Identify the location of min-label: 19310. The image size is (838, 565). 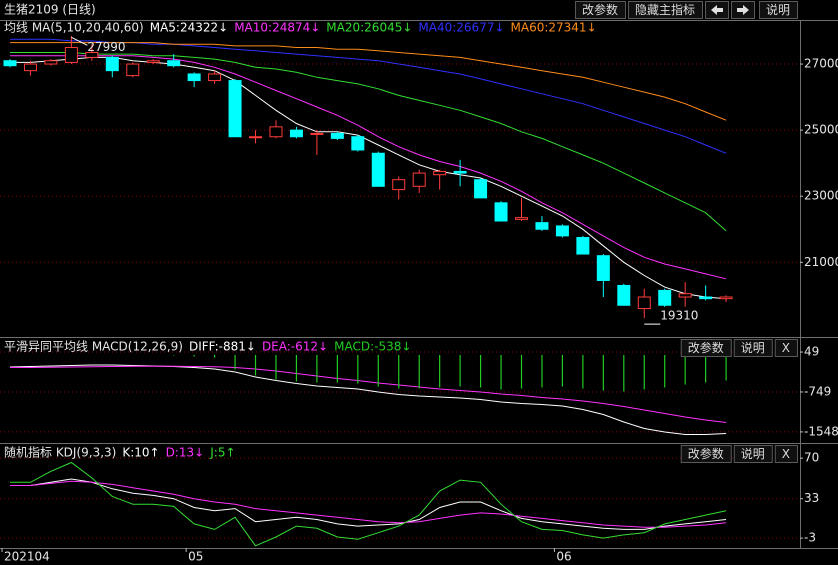
(679, 316).